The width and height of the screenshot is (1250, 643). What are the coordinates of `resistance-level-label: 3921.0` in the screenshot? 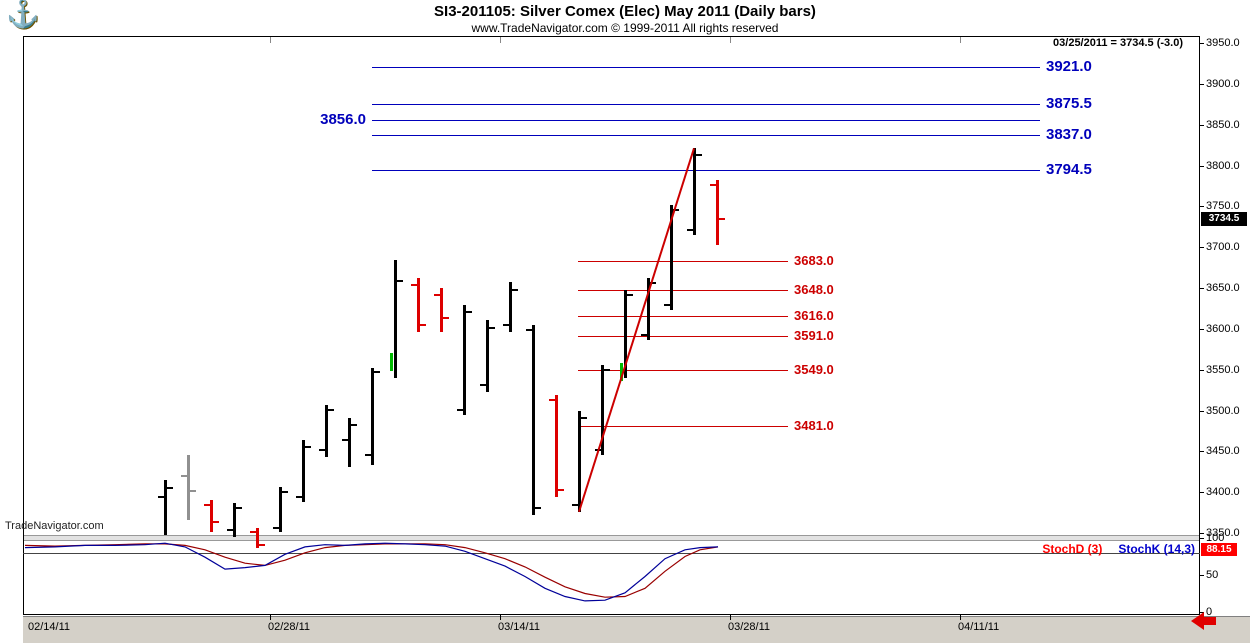 It's located at (1069, 66).